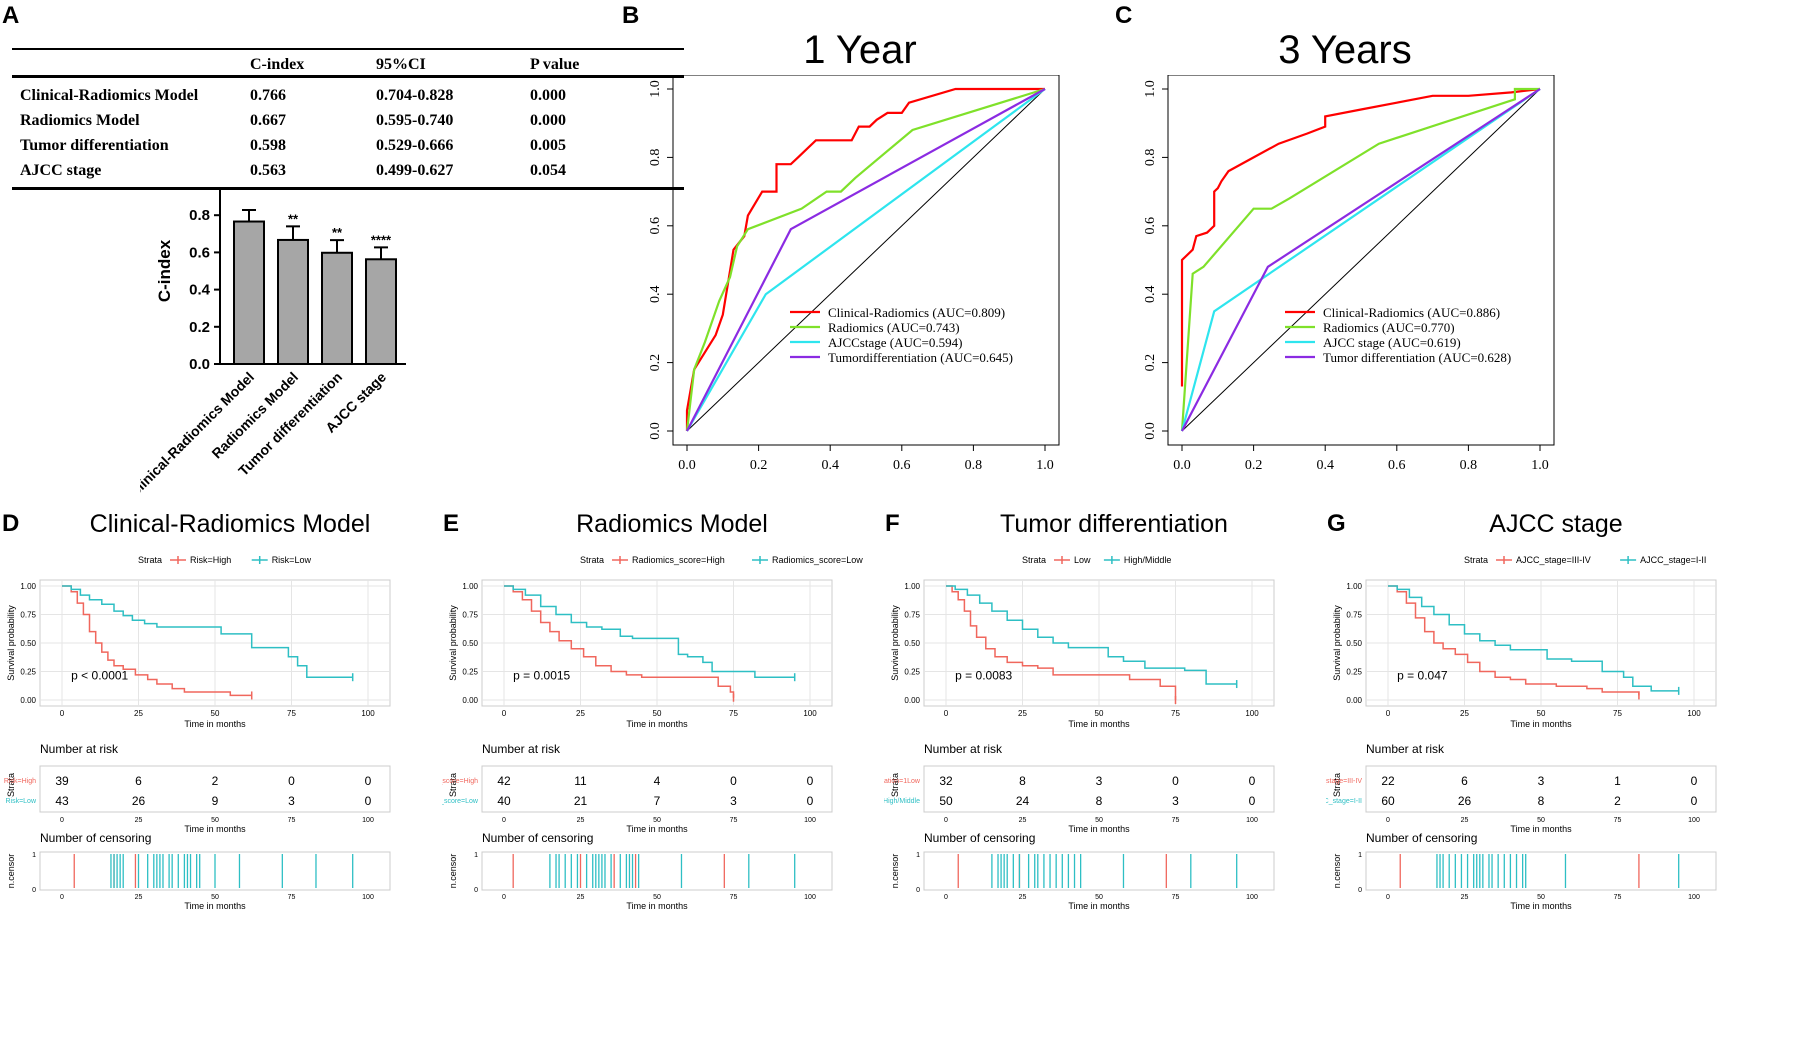  Describe the element at coordinates (1114, 524) in the screenshot. I see `km-f-title: Tumor differentiation` at that location.